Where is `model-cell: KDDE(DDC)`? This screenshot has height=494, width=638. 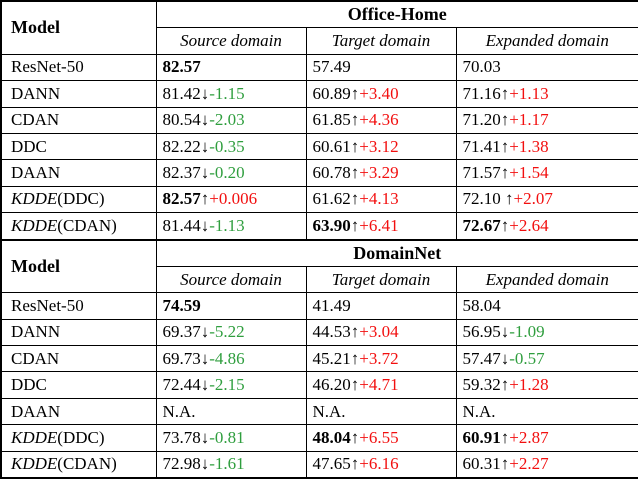 model-cell: KDDE(DDC) is located at coordinates (78, 199).